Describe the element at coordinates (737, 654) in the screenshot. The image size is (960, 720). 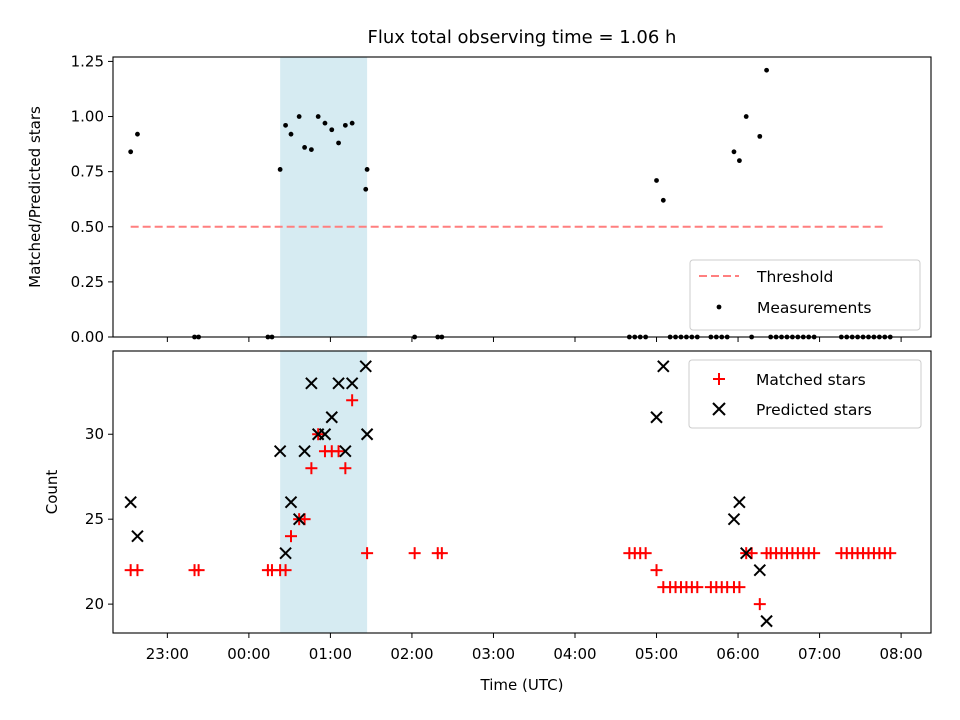
I see `x-tick-label: 06:00` at that location.